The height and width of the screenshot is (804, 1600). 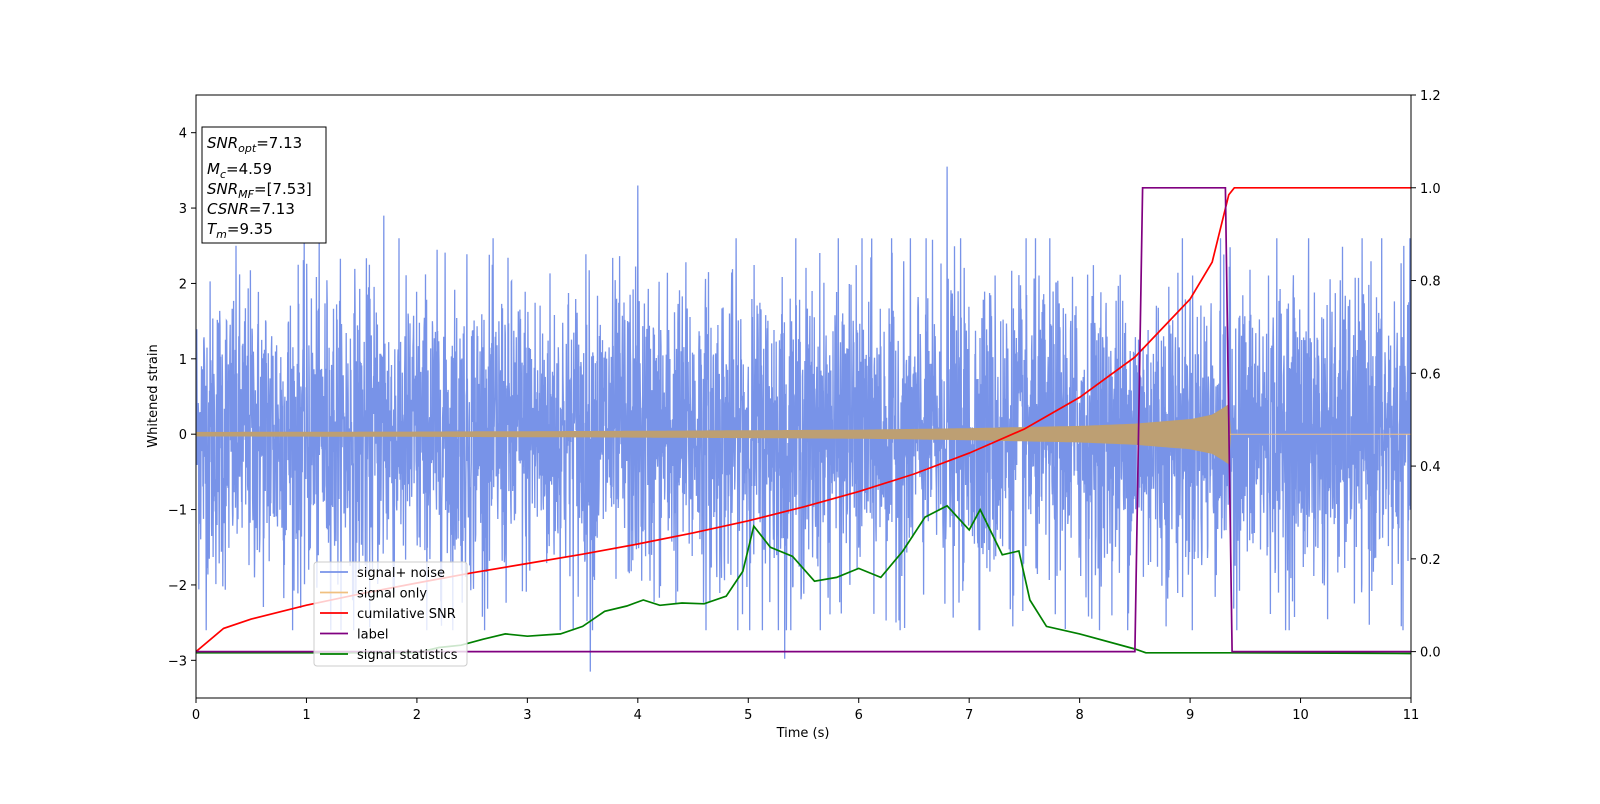 What do you see at coordinates (177, 586) in the screenshot?
I see `y-left-tick-label: −2` at bounding box center [177, 586].